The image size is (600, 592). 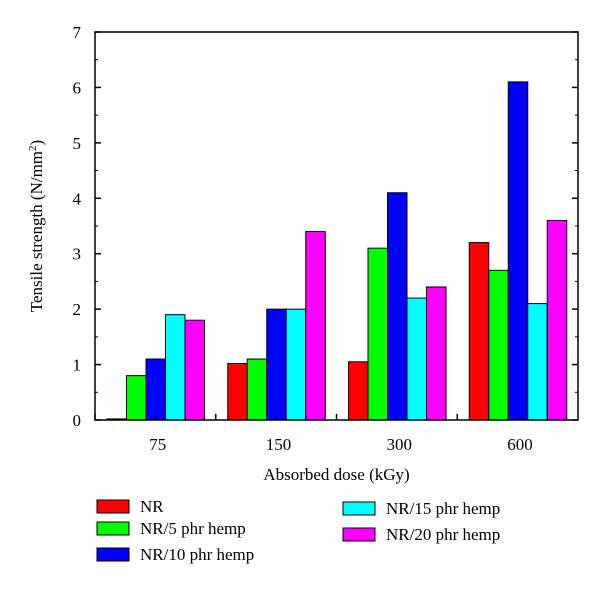 I want to click on y-axis-title: Tensile strength (N/mm2), so click(x=36, y=226).